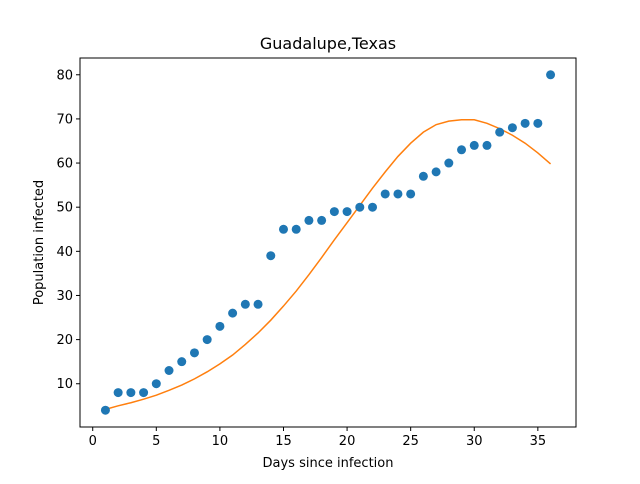 This screenshot has width=640, height=484. What do you see at coordinates (283, 441) in the screenshot?
I see `x-tick-label: 15` at bounding box center [283, 441].